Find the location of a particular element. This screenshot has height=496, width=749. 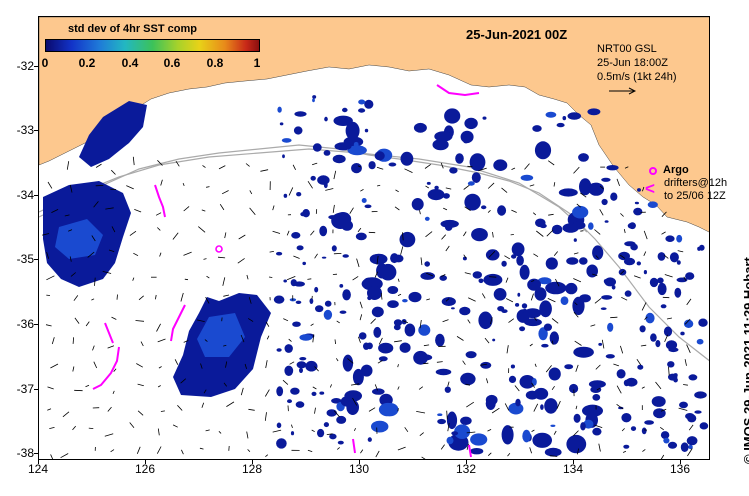

credit-label: © IMOS 29-Jun-2021 11:29 Hobart is located at coordinates (745, 360).